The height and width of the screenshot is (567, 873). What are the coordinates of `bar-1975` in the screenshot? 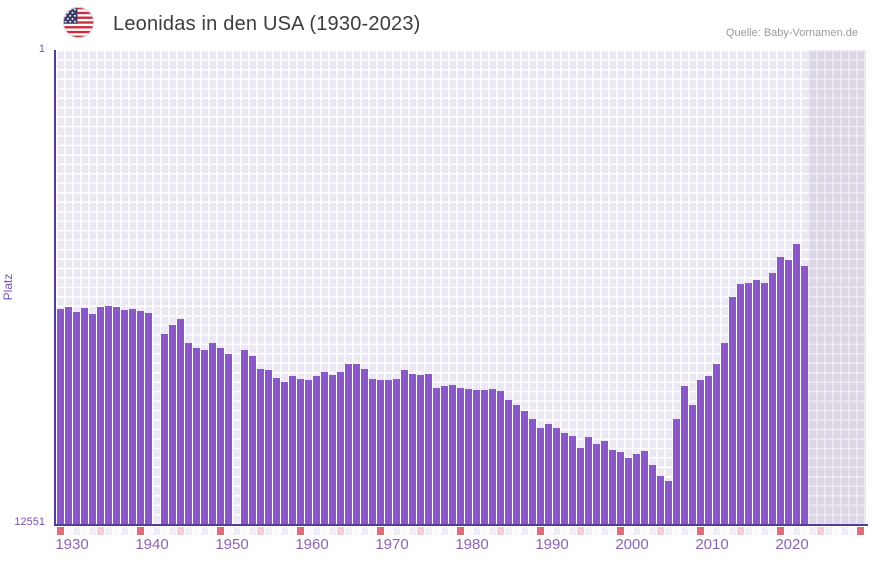 It's located at (420, 449).